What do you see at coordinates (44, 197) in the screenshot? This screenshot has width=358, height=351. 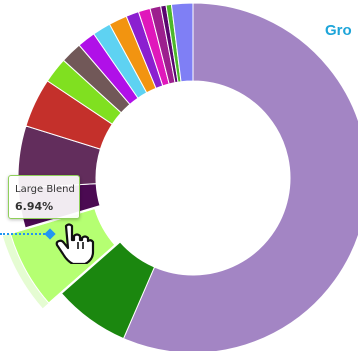 I see `tooltip: Large Blend 6.94%` at bounding box center [44, 197].